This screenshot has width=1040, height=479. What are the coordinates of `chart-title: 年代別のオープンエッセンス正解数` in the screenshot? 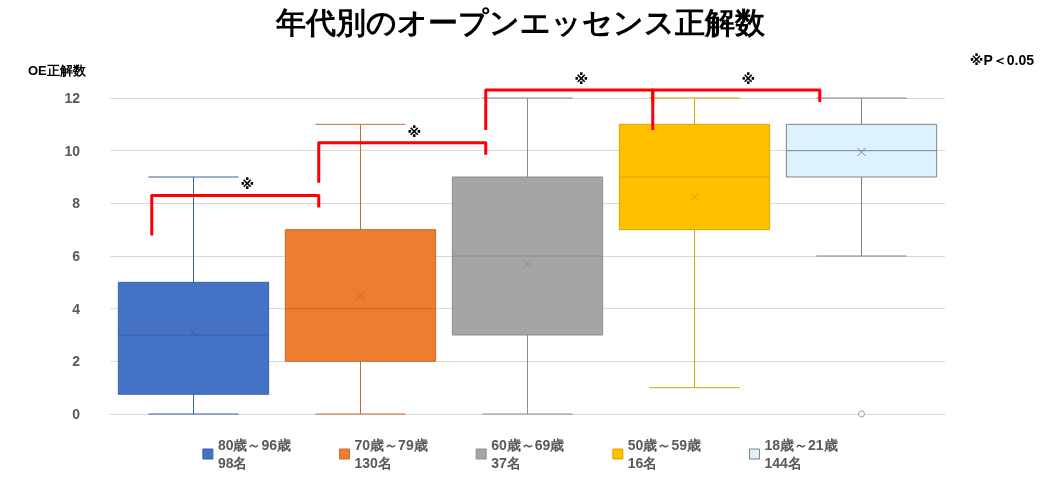 It's located at (520, 22).